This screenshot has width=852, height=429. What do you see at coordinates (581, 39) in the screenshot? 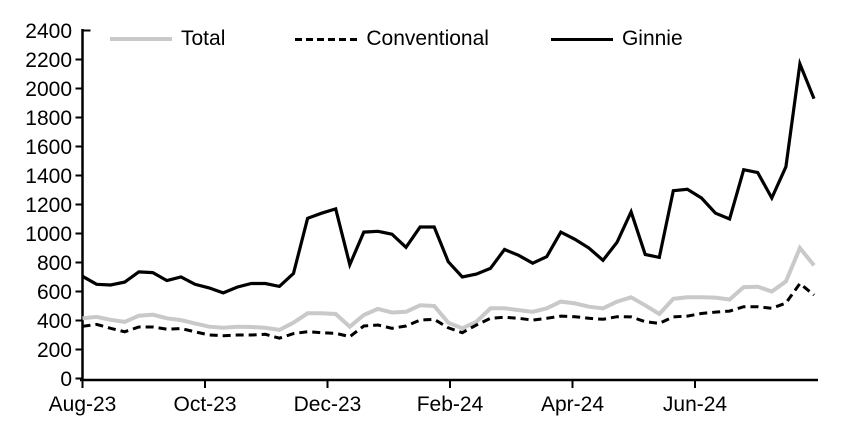
I see `ginnie-line-swatch-icon` at bounding box center [581, 39].